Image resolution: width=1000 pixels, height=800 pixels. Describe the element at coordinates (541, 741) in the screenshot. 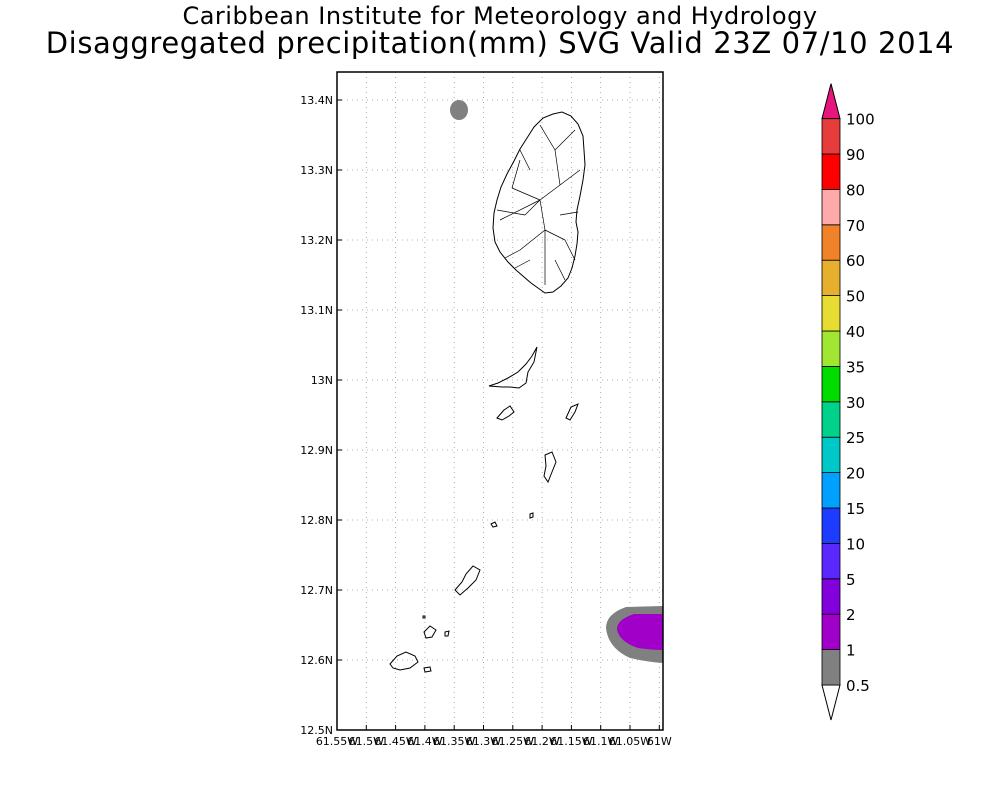

I see `lon-tick-label: 61.2W` at that location.